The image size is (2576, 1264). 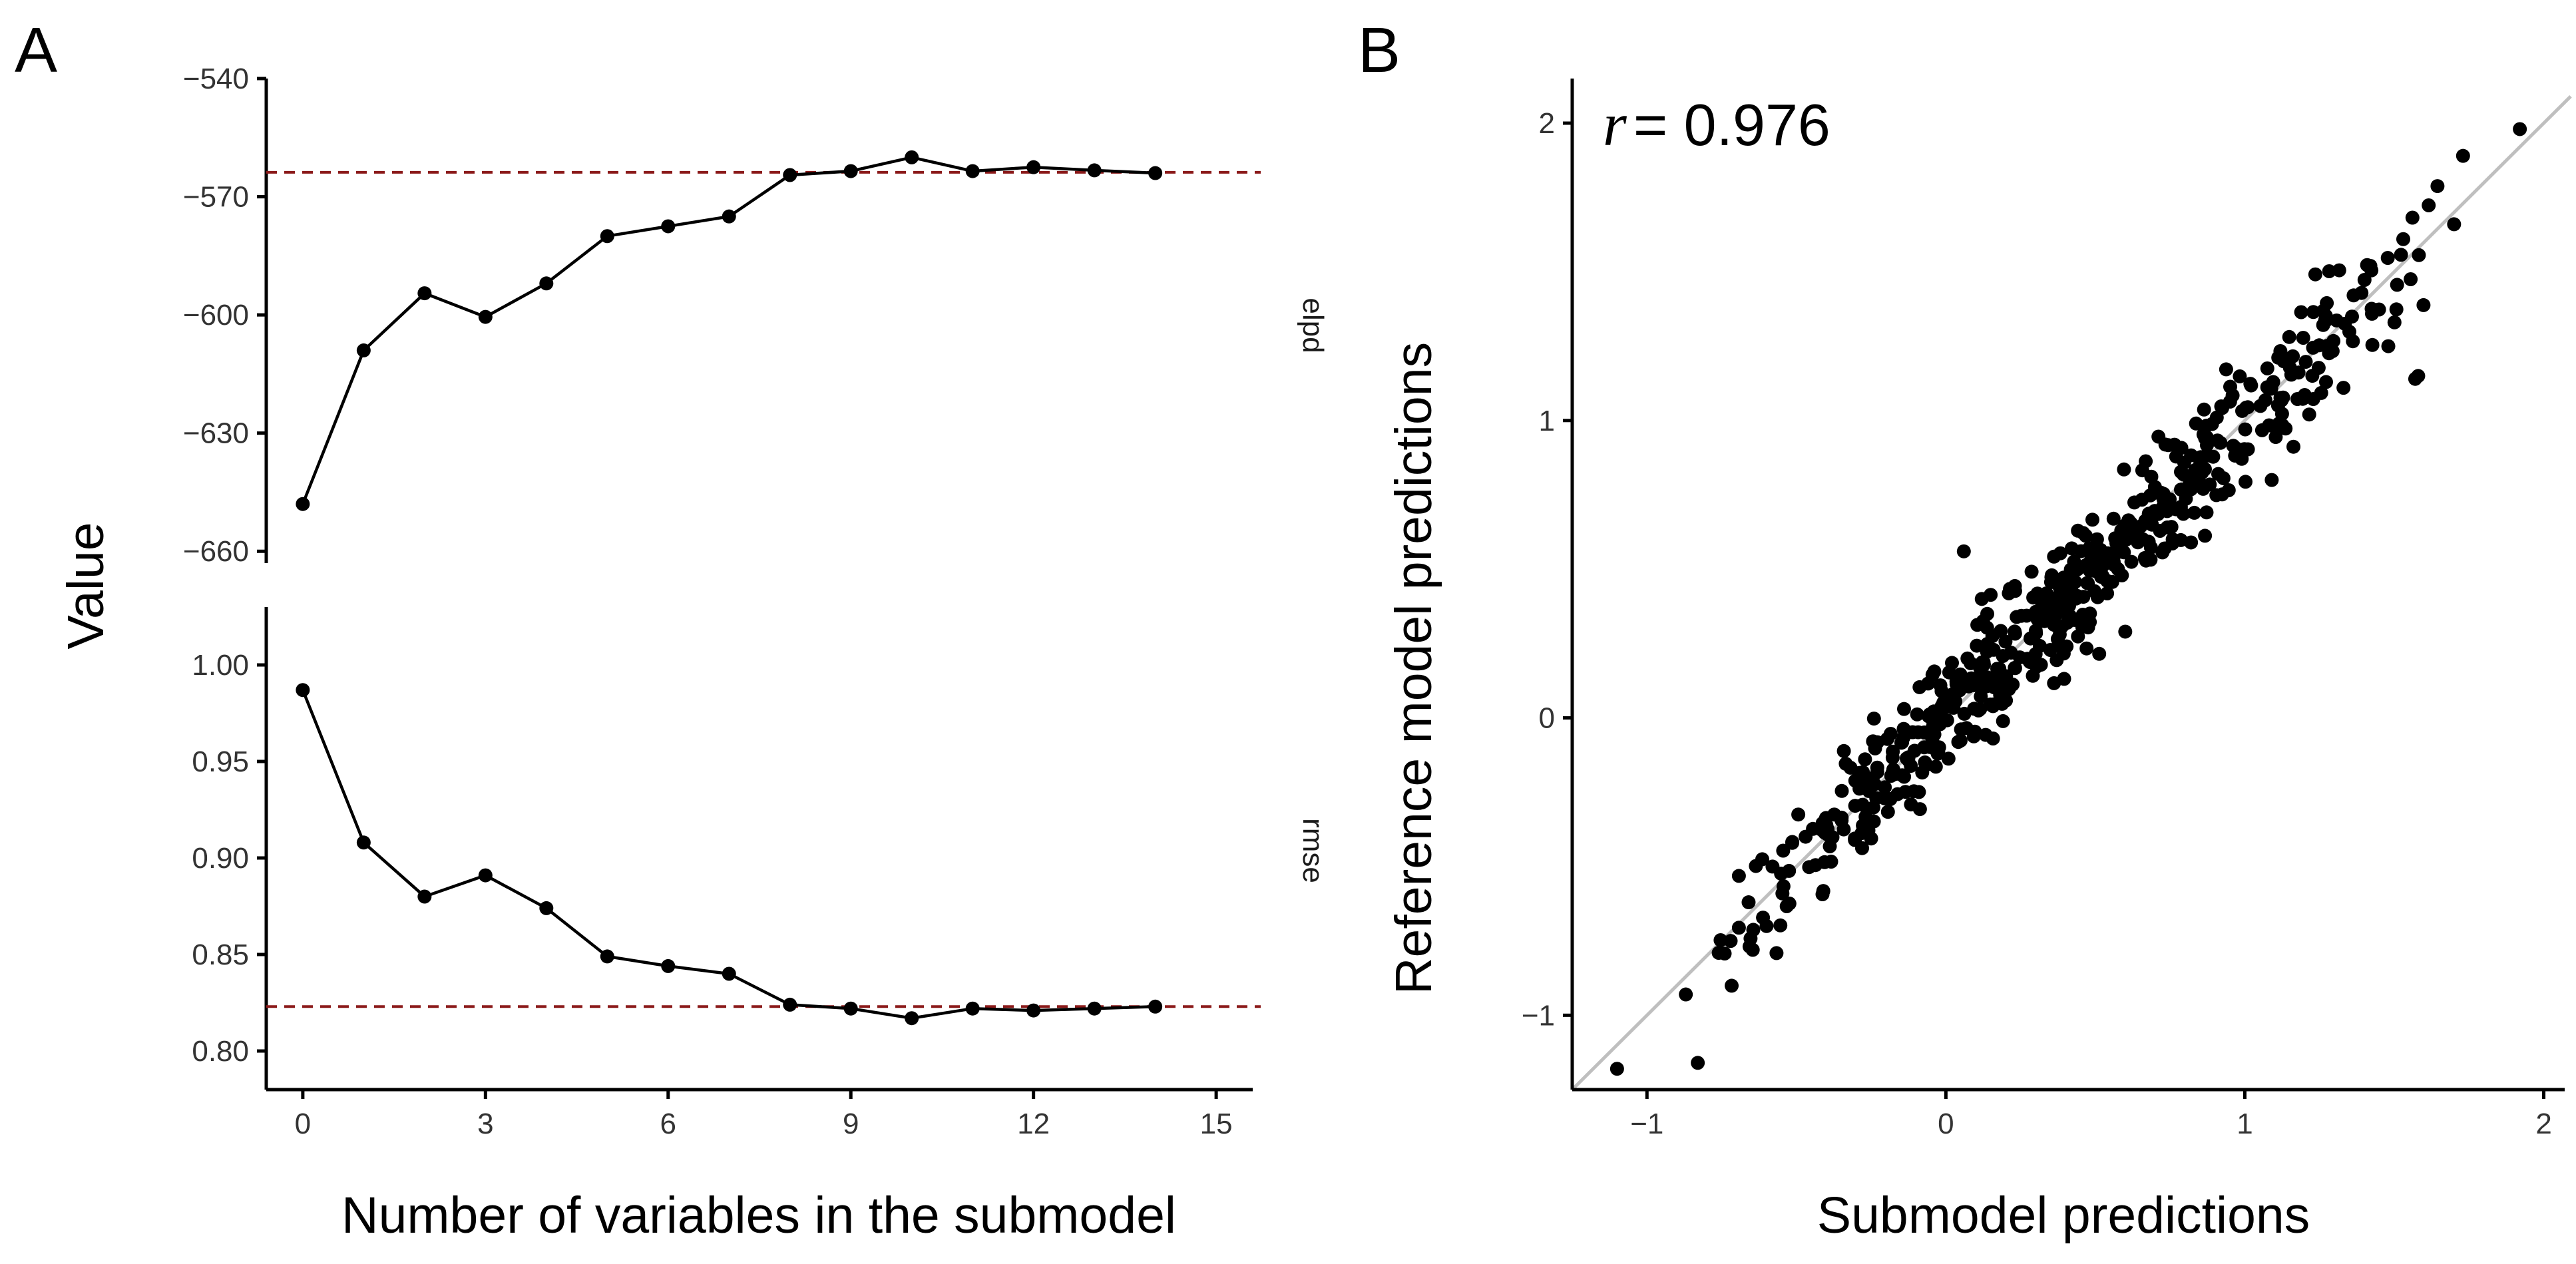 What do you see at coordinates (1946, 1124) in the screenshot?
I see `panel-b-x-tick-label: 0` at bounding box center [1946, 1124].